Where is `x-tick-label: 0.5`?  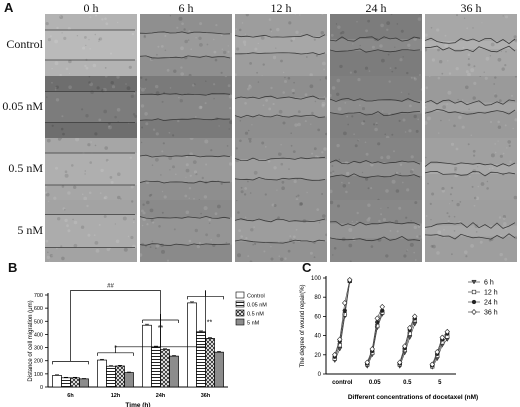
x-tick-label: 0.5 is located at coordinates (407, 383).